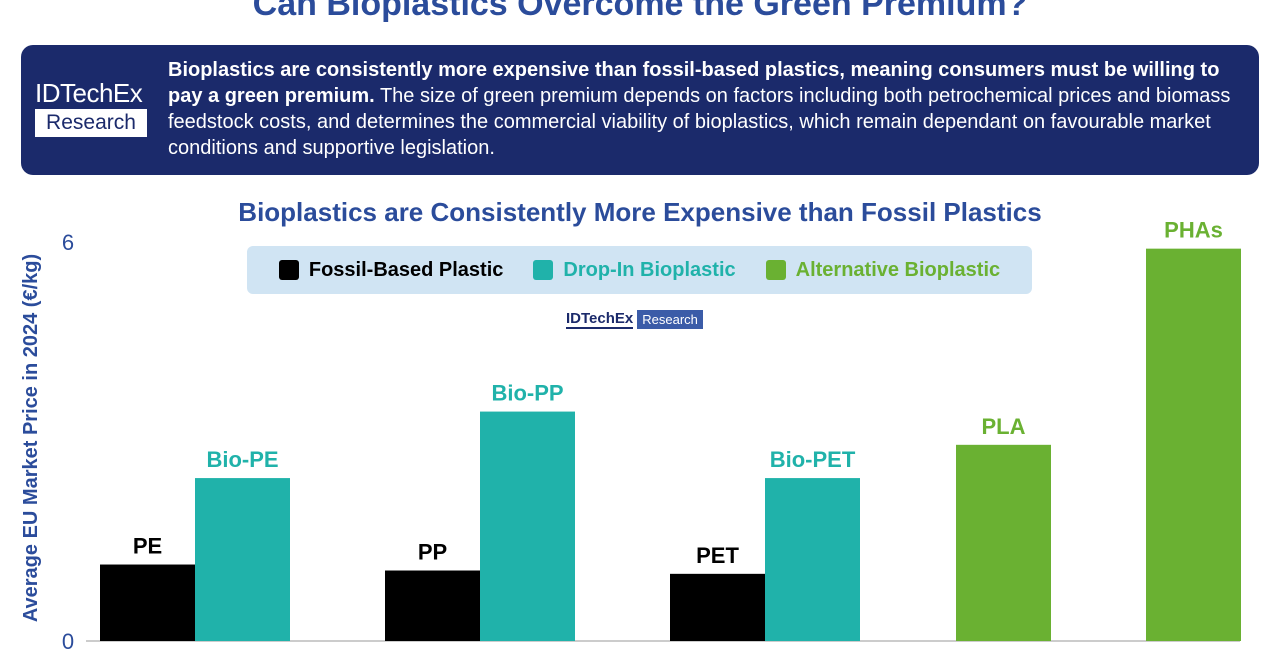  I want to click on legend-swatch-dropin, so click(543, 270).